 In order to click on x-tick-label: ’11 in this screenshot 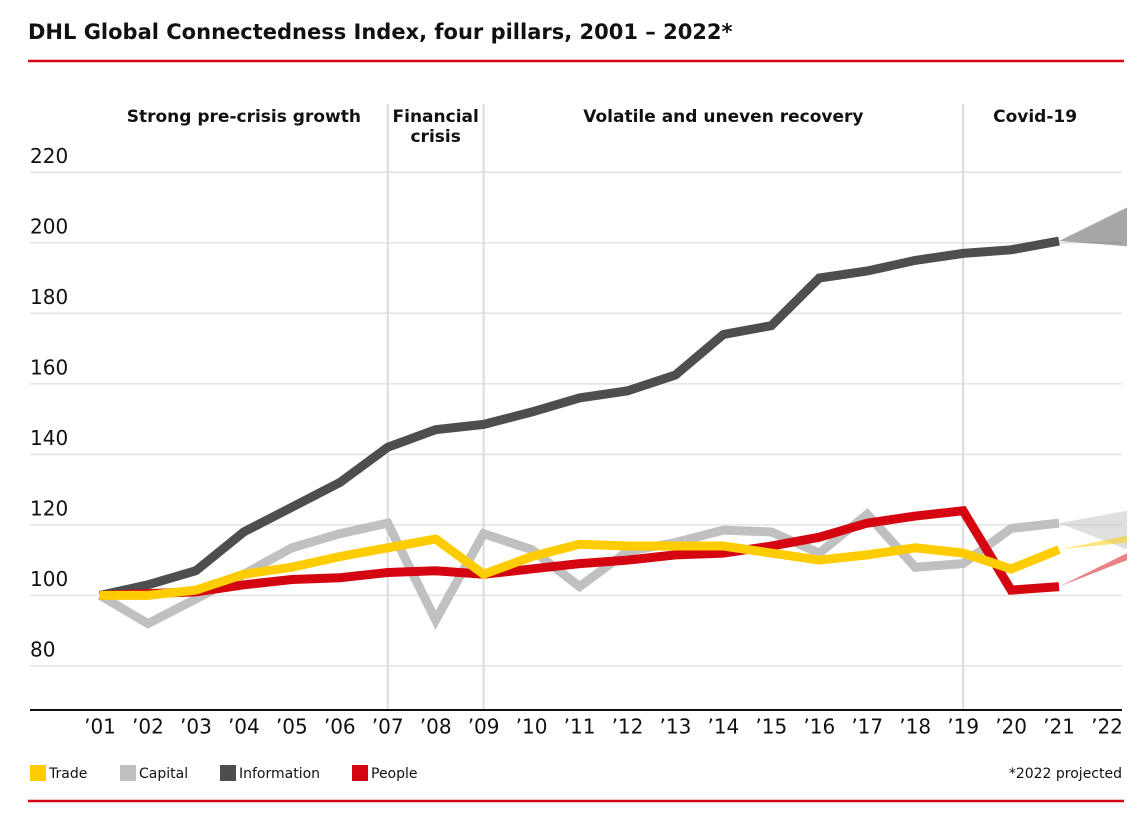, I will do `click(580, 727)`.